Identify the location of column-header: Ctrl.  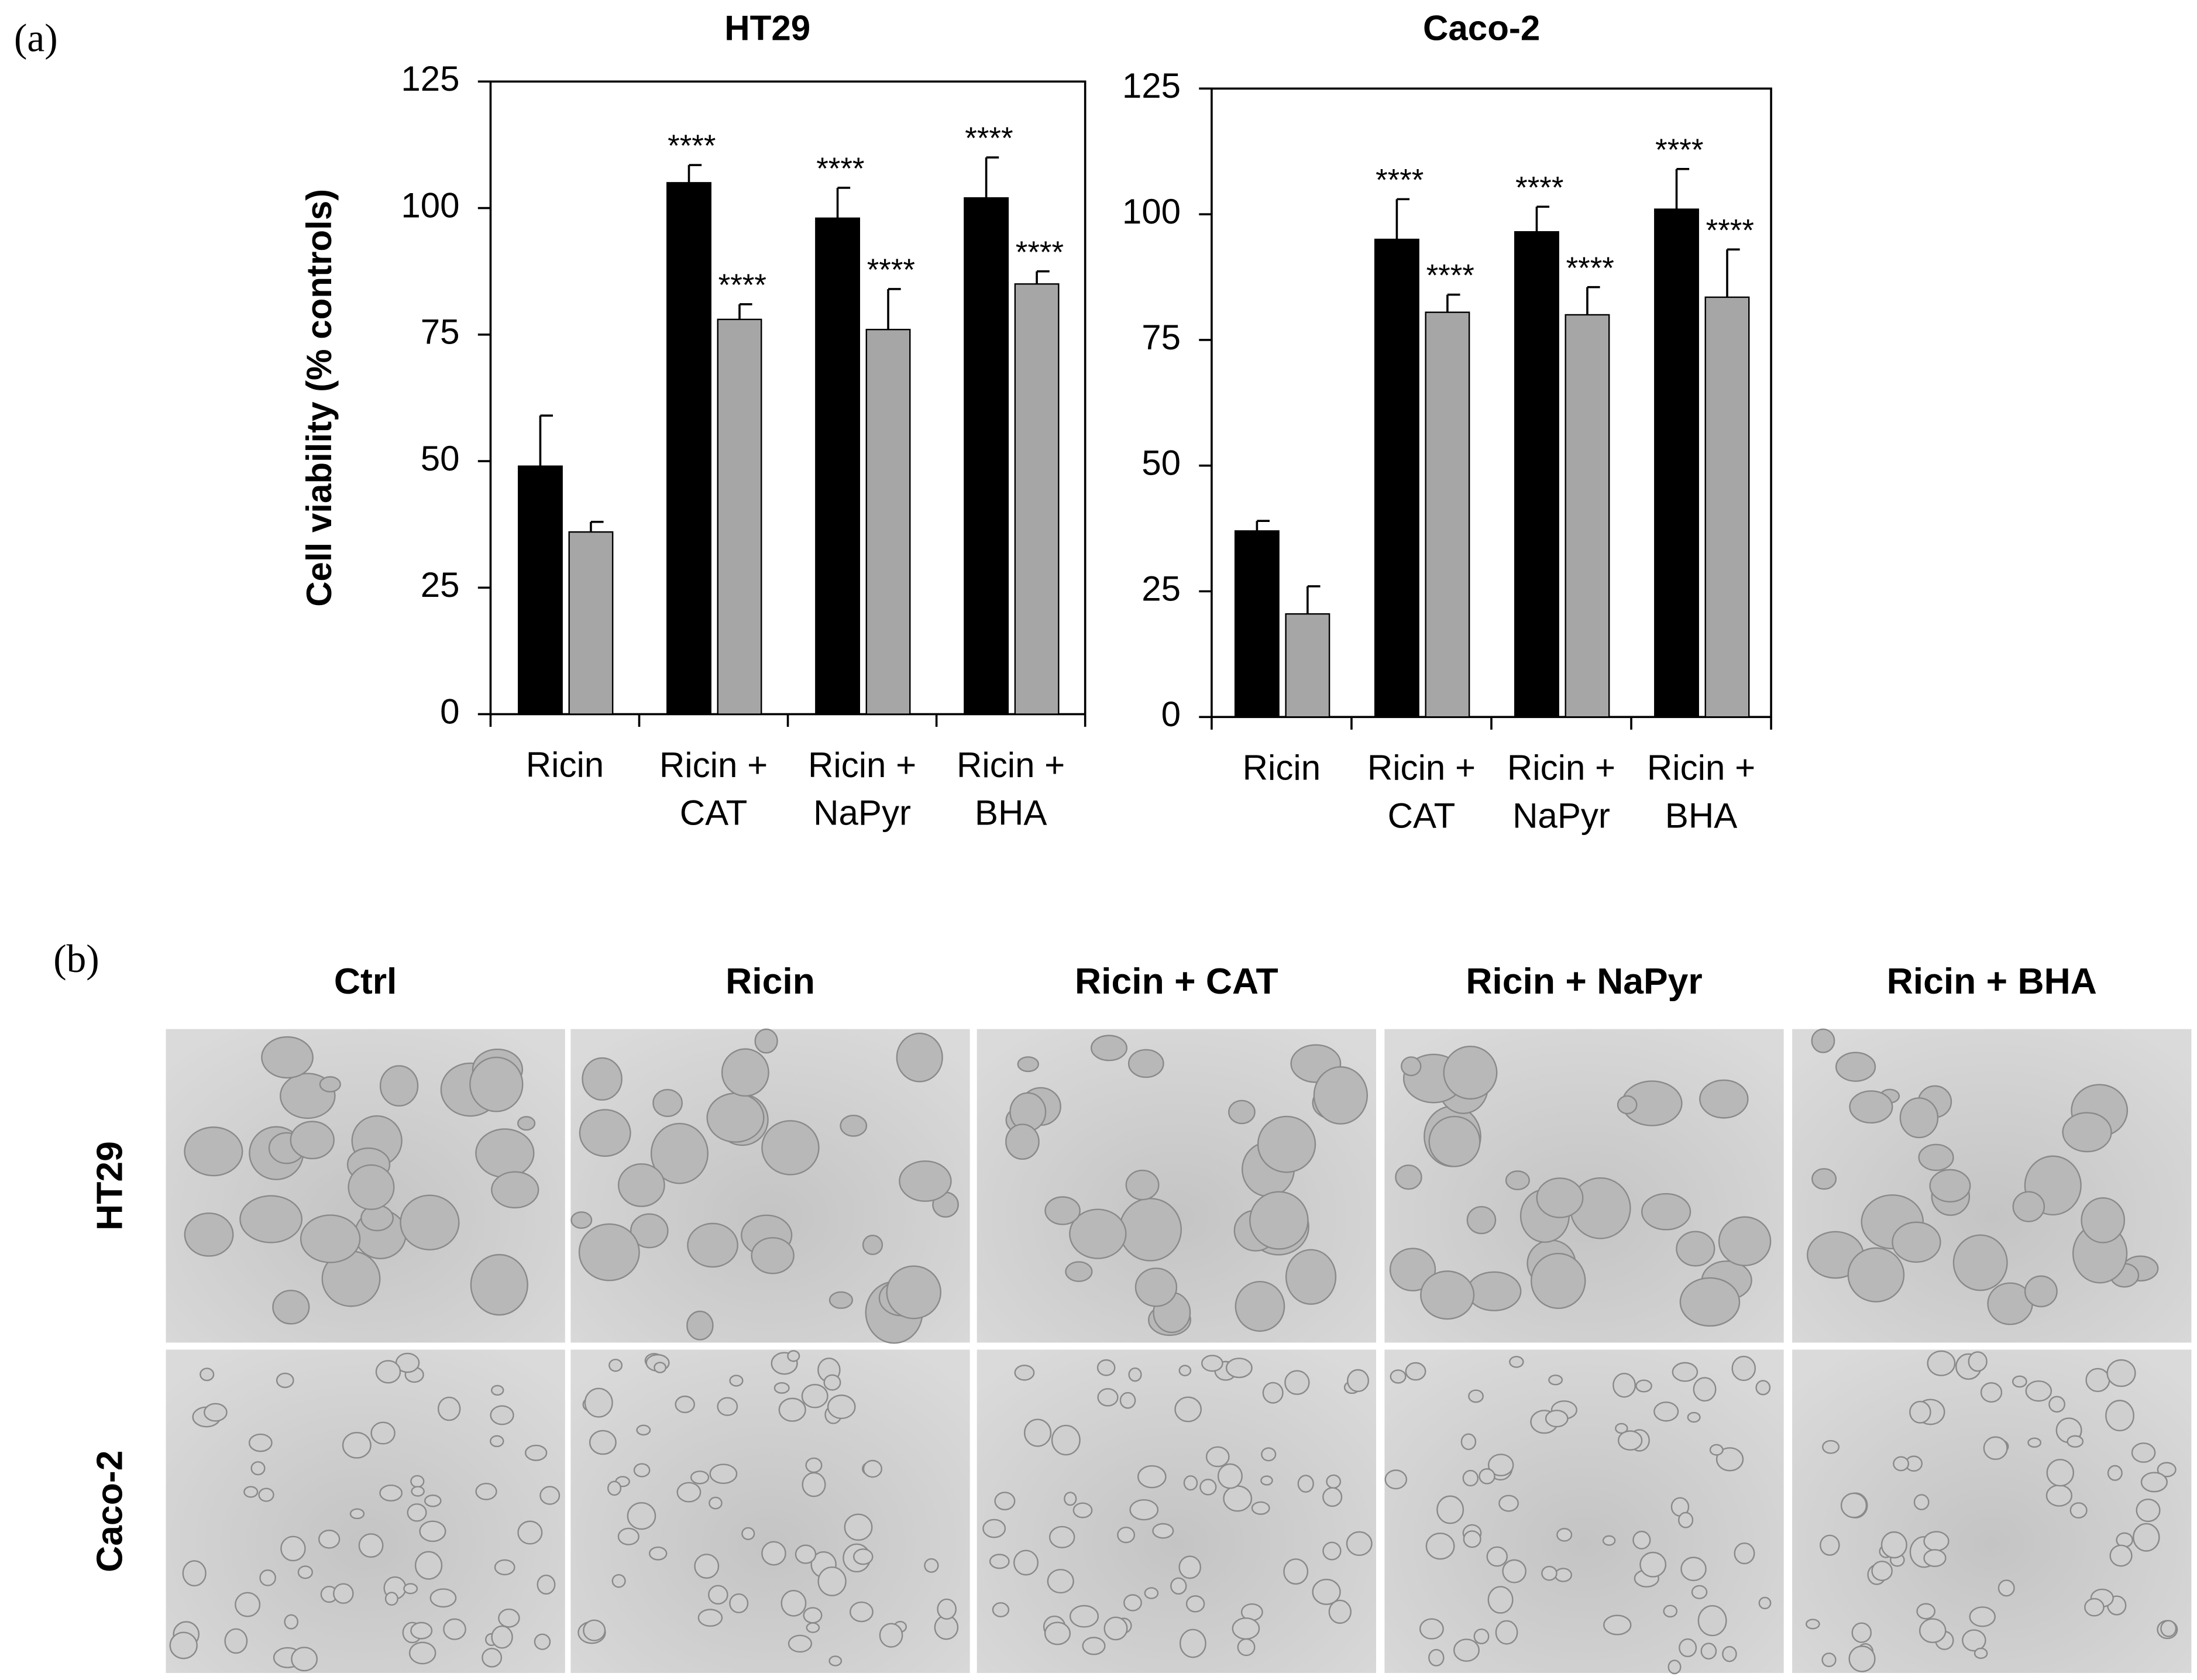
(365, 981).